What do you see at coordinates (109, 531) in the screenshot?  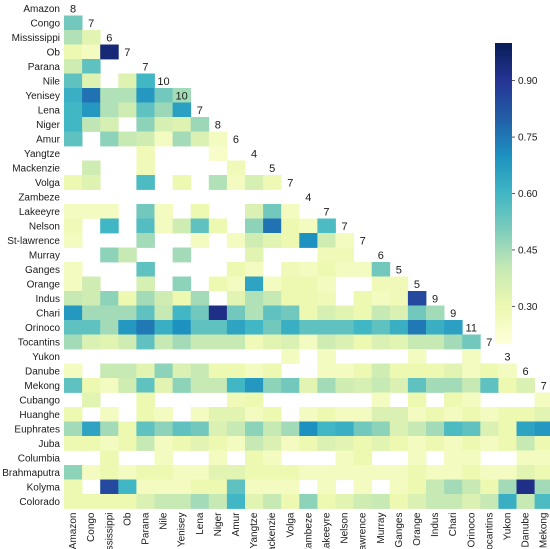 I see `column-label: Mississippi` at bounding box center [109, 531].